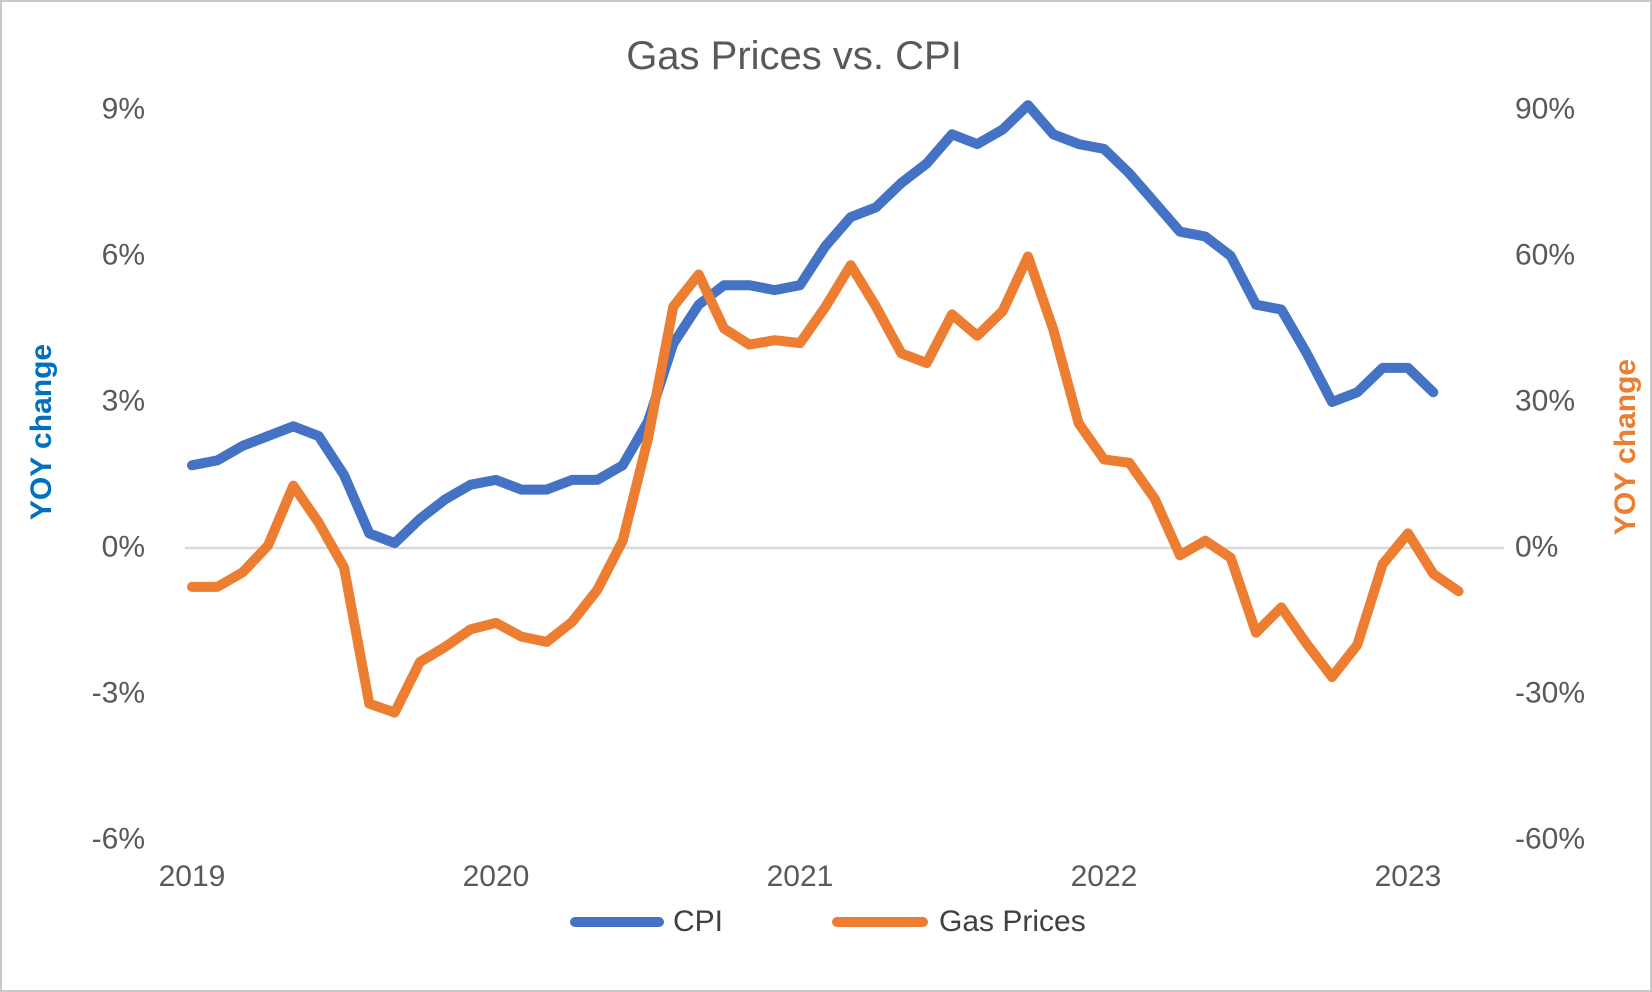 The height and width of the screenshot is (992, 1652). Describe the element at coordinates (118, 693) in the screenshot. I see `y-tick-left-neg3: -3%` at that location.